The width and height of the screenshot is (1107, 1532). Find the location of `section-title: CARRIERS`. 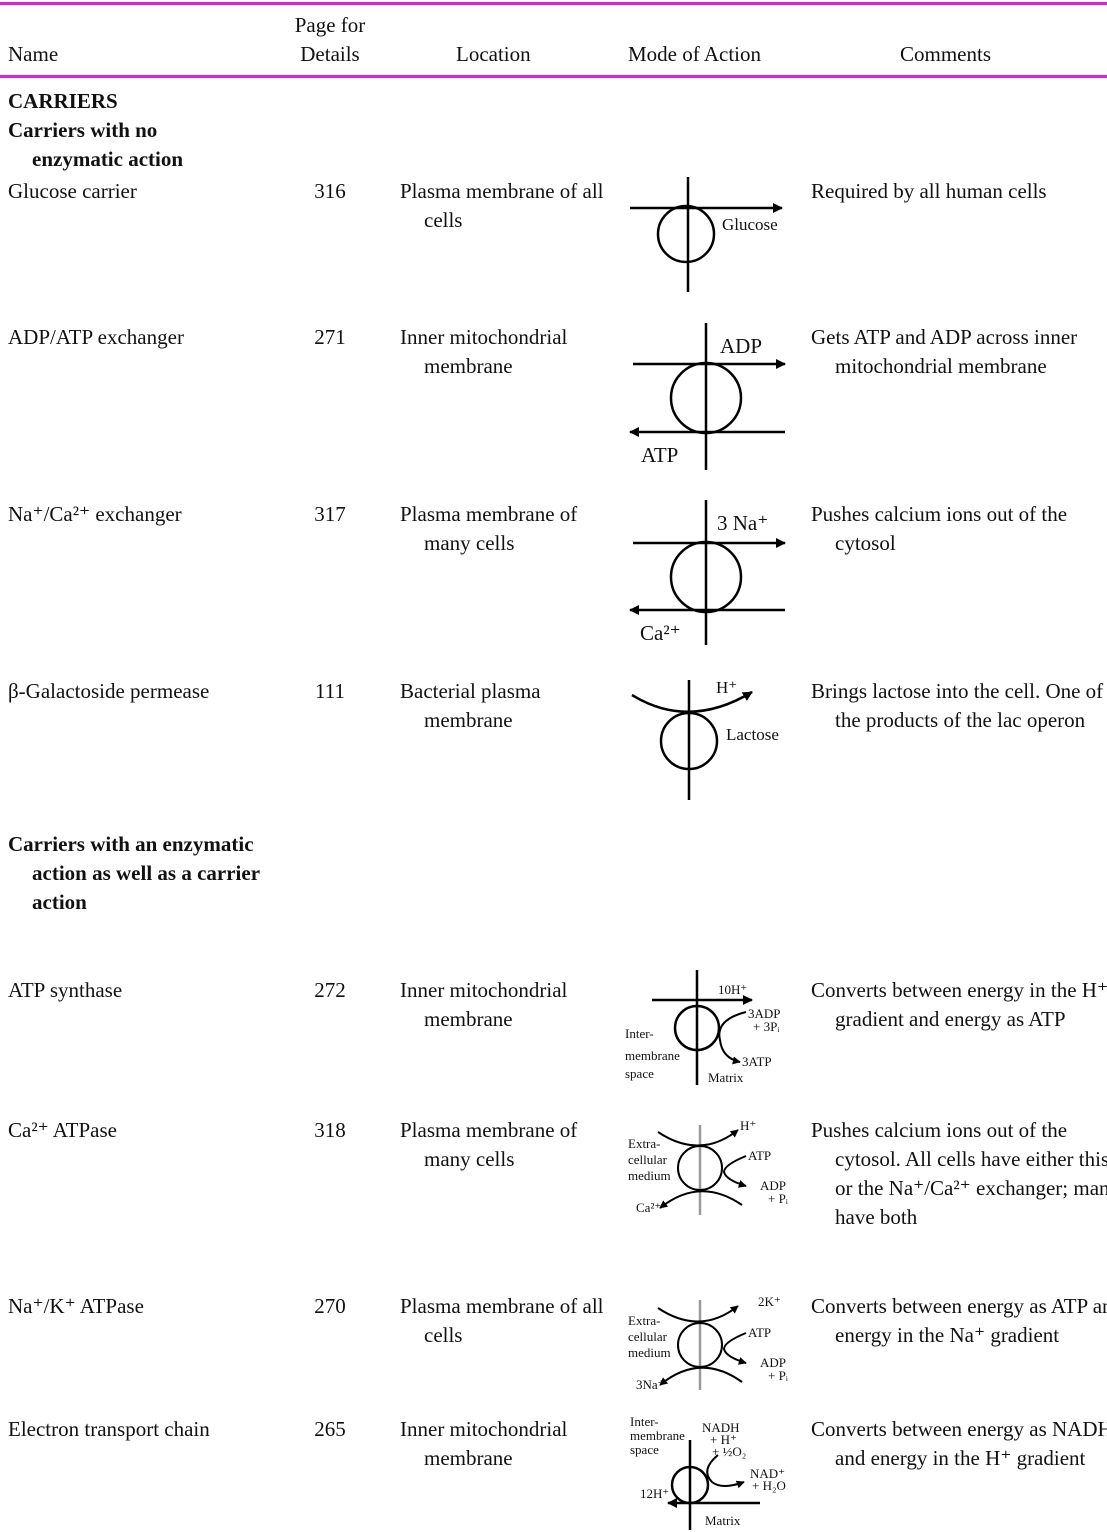

section-title: CARRIERS is located at coordinates (63, 101).